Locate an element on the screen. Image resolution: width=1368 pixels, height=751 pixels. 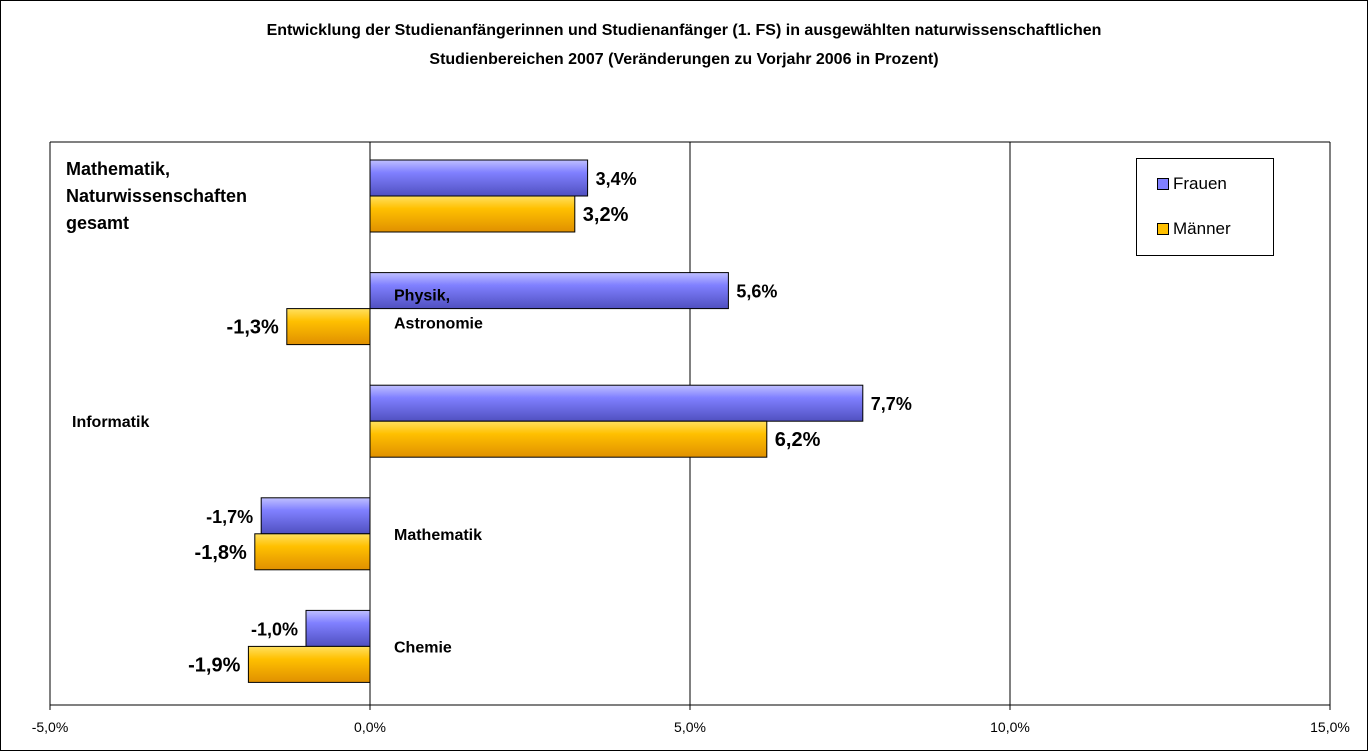
legend-item-maenner: Männer is located at coordinates (1194, 229).